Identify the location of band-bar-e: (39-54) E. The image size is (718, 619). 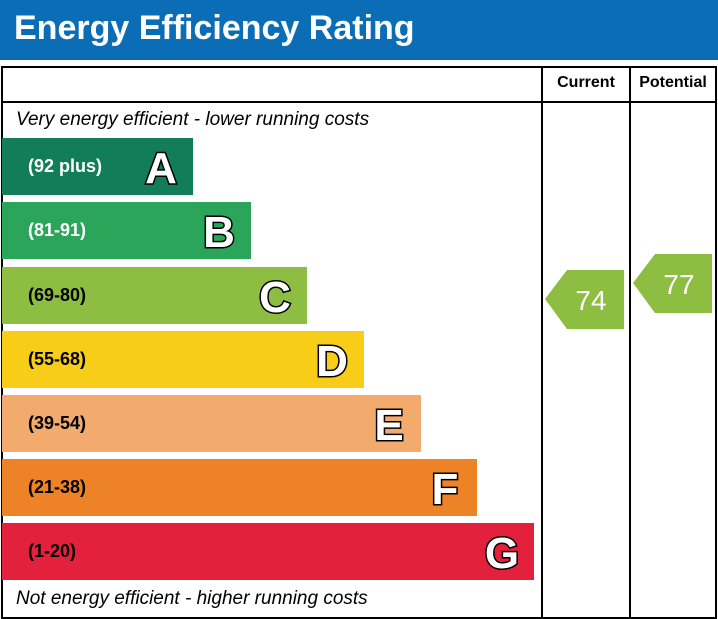
(211, 423).